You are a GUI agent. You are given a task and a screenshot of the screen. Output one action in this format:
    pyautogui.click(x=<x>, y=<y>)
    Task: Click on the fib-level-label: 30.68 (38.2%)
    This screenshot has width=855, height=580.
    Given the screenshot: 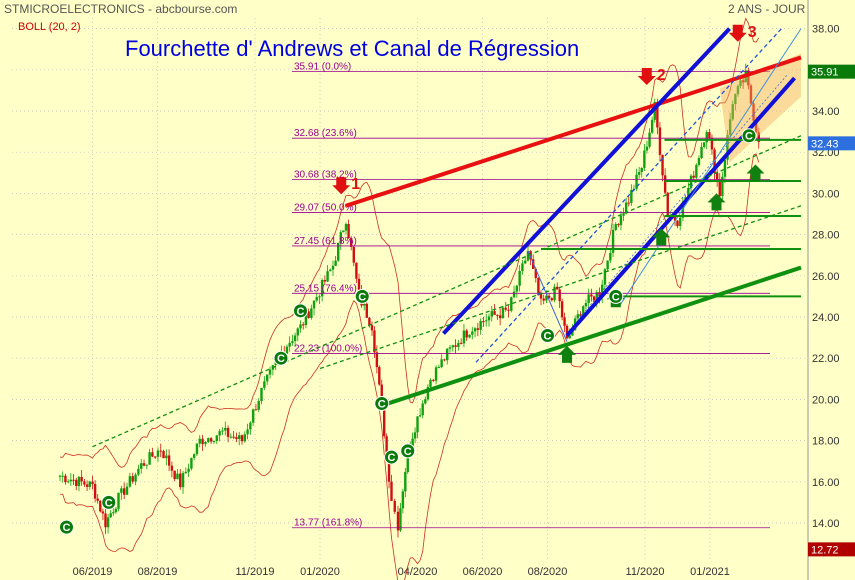 What is the action you would take?
    pyautogui.click(x=325, y=174)
    